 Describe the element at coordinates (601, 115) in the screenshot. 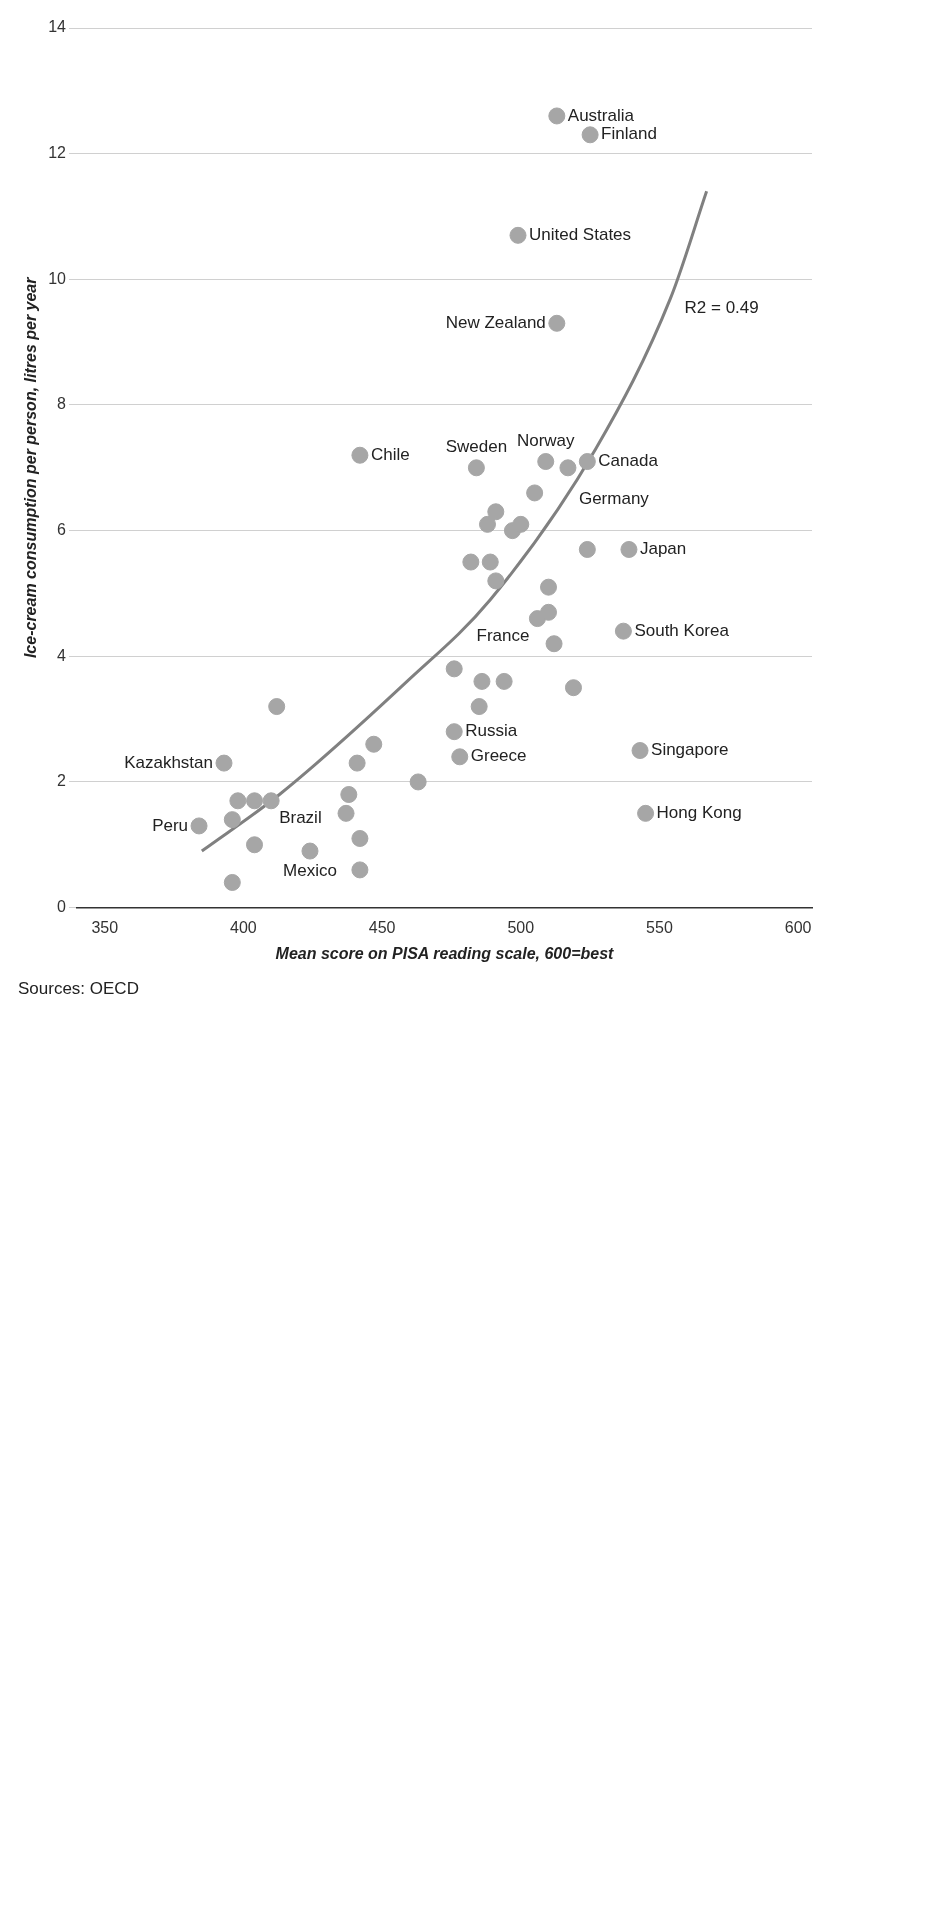

I see `annotation: Australia` at that location.